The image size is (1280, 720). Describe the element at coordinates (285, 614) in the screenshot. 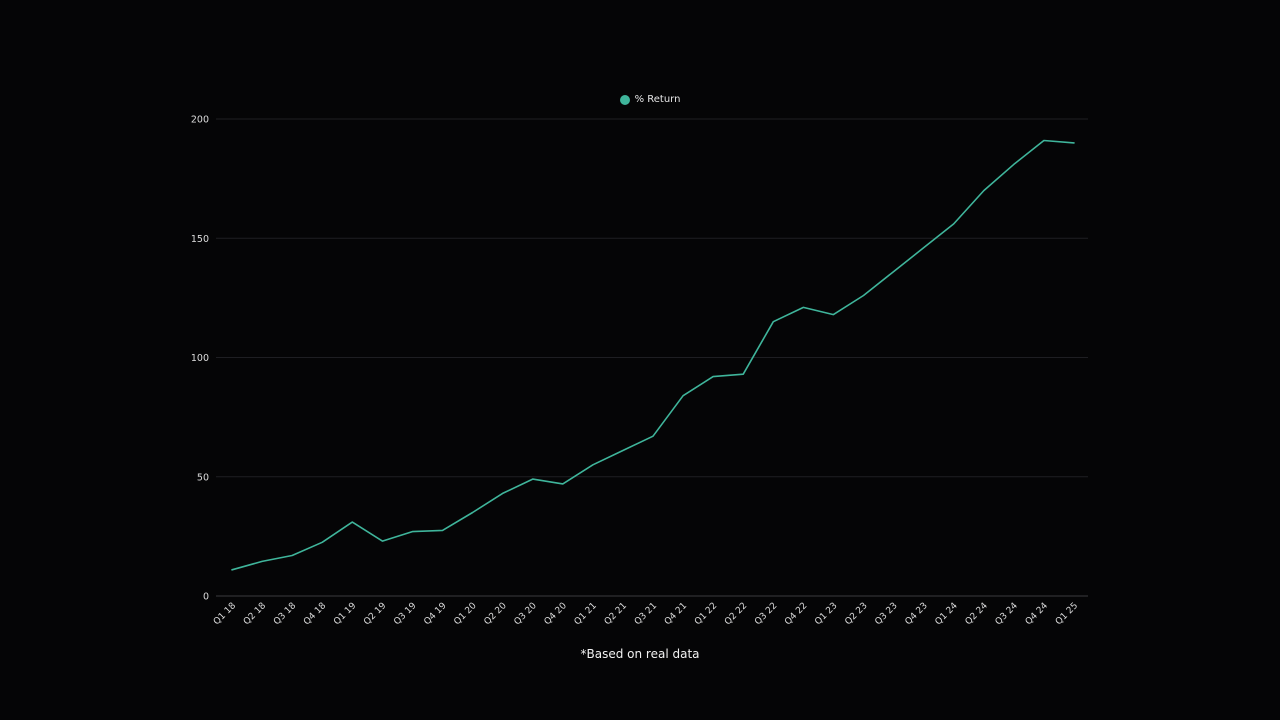

I see `x-tick-label: Q3 18` at that location.